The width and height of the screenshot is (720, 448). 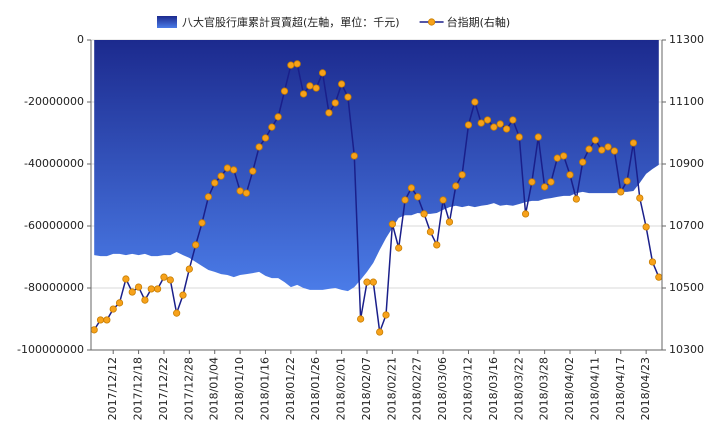 What do you see at coordinates (391, 388) in the screenshot?
I see `x-tick-label: 2018/02/21` at bounding box center [391, 388].